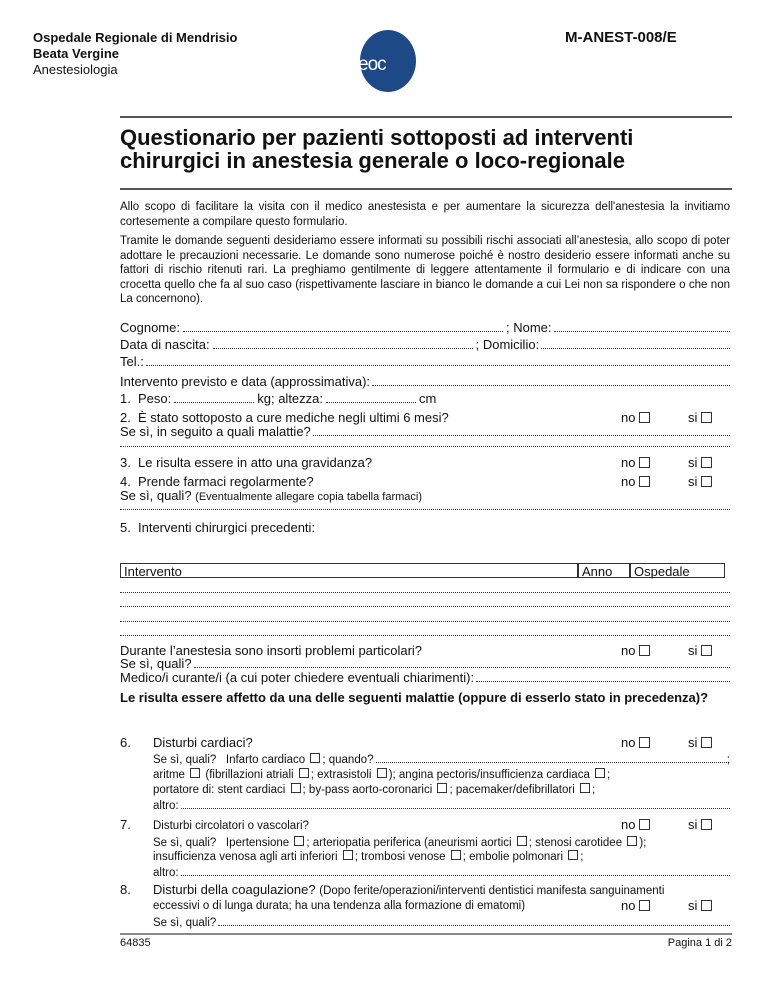 This screenshot has width=768, height=994. Describe the element at coordinates (700, 743) in the screenshot. I see `q6-si-checkbox: si` at that location.